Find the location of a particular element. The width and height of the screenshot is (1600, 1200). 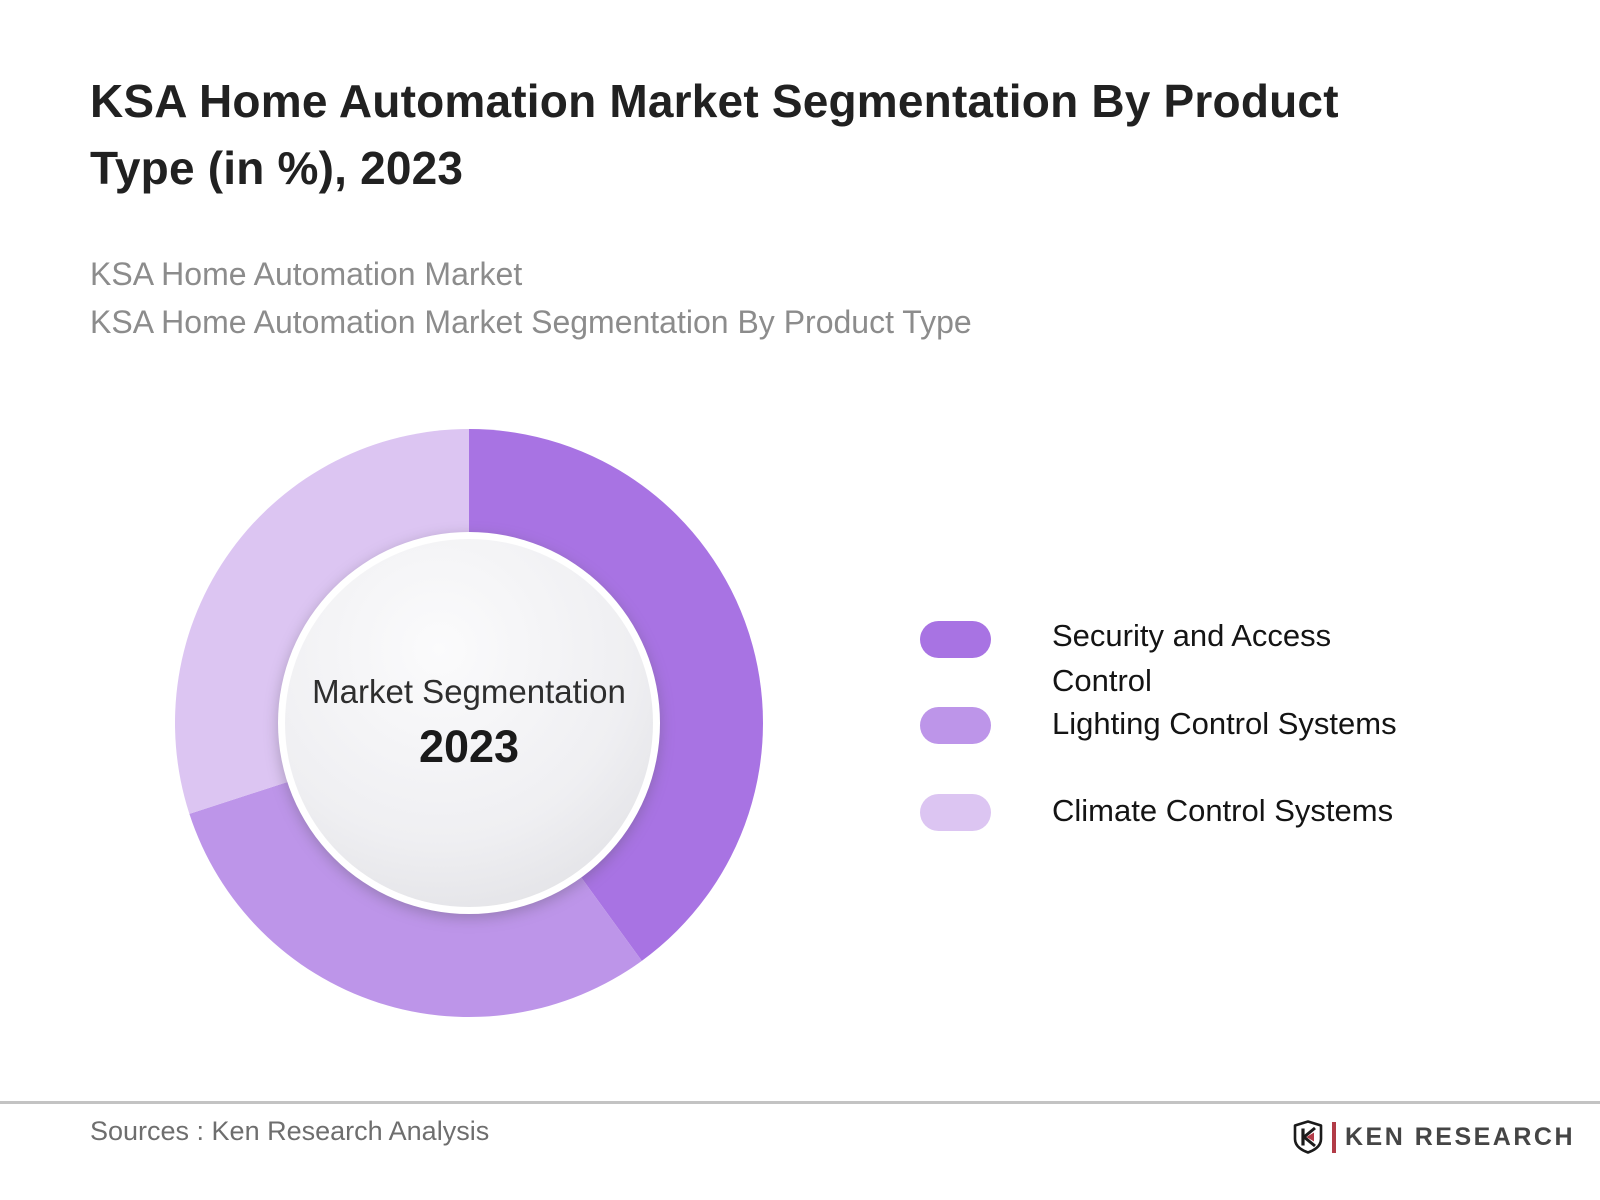

brand-name: KEN RESEARCH is located at coordinates (1460, 1136).